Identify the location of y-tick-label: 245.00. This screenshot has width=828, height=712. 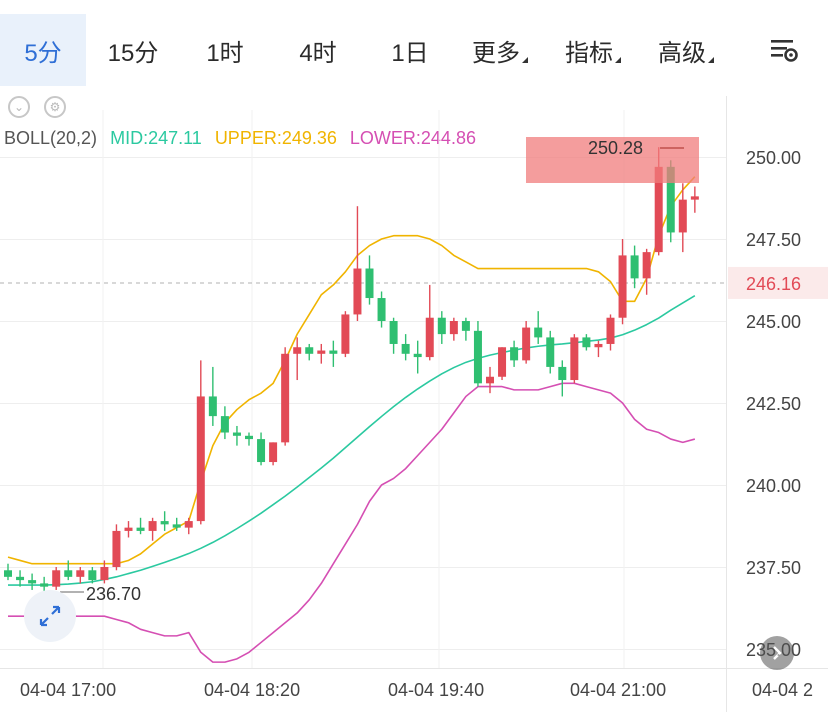
(773, 322).